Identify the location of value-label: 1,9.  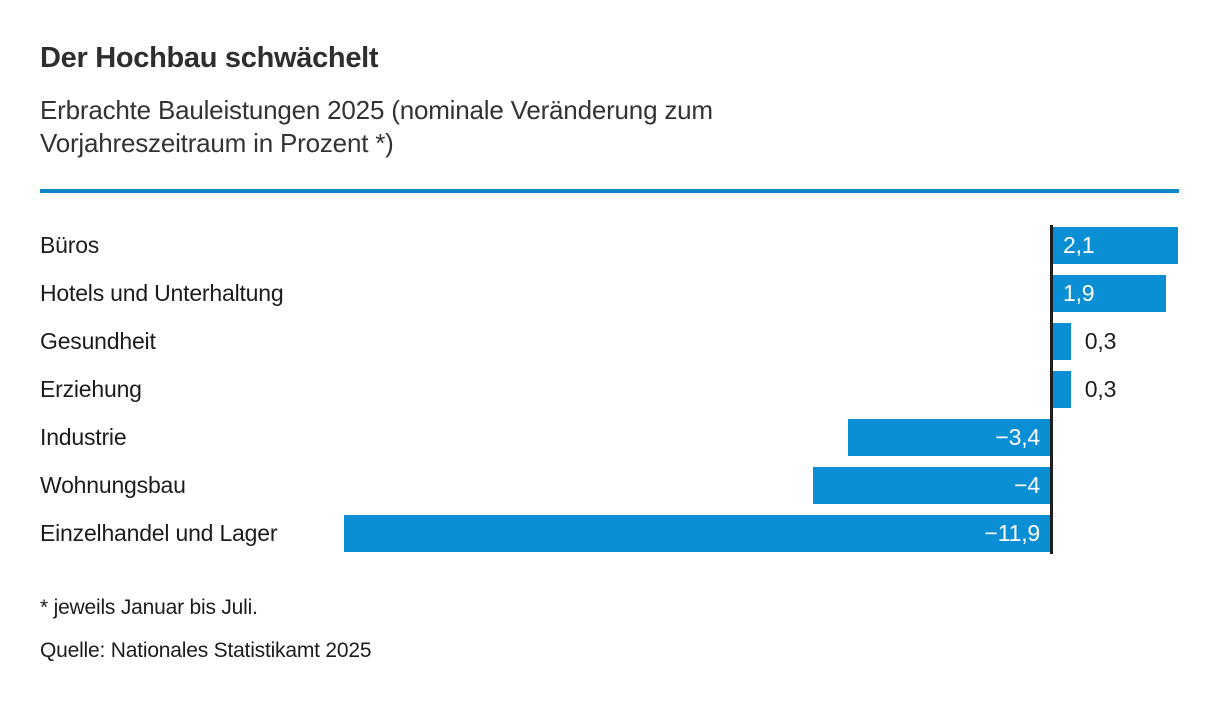
(1079, 293).